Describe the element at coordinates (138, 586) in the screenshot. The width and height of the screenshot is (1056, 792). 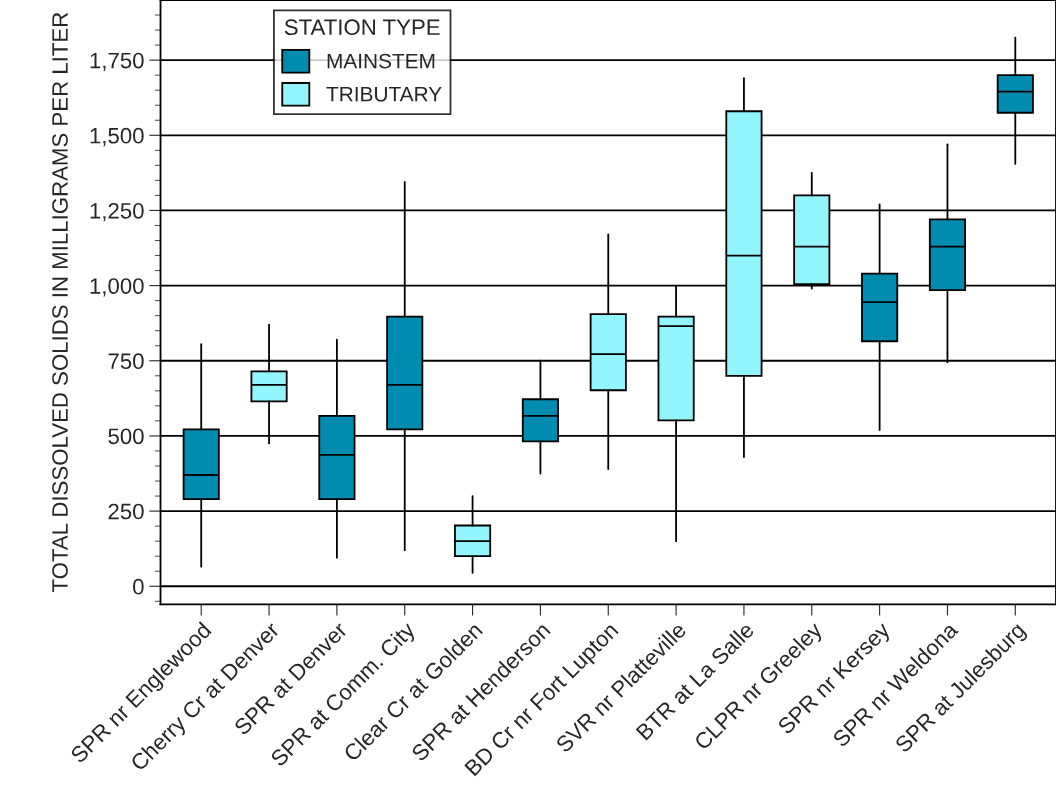
I see `y-tick-label: 0` at that location.